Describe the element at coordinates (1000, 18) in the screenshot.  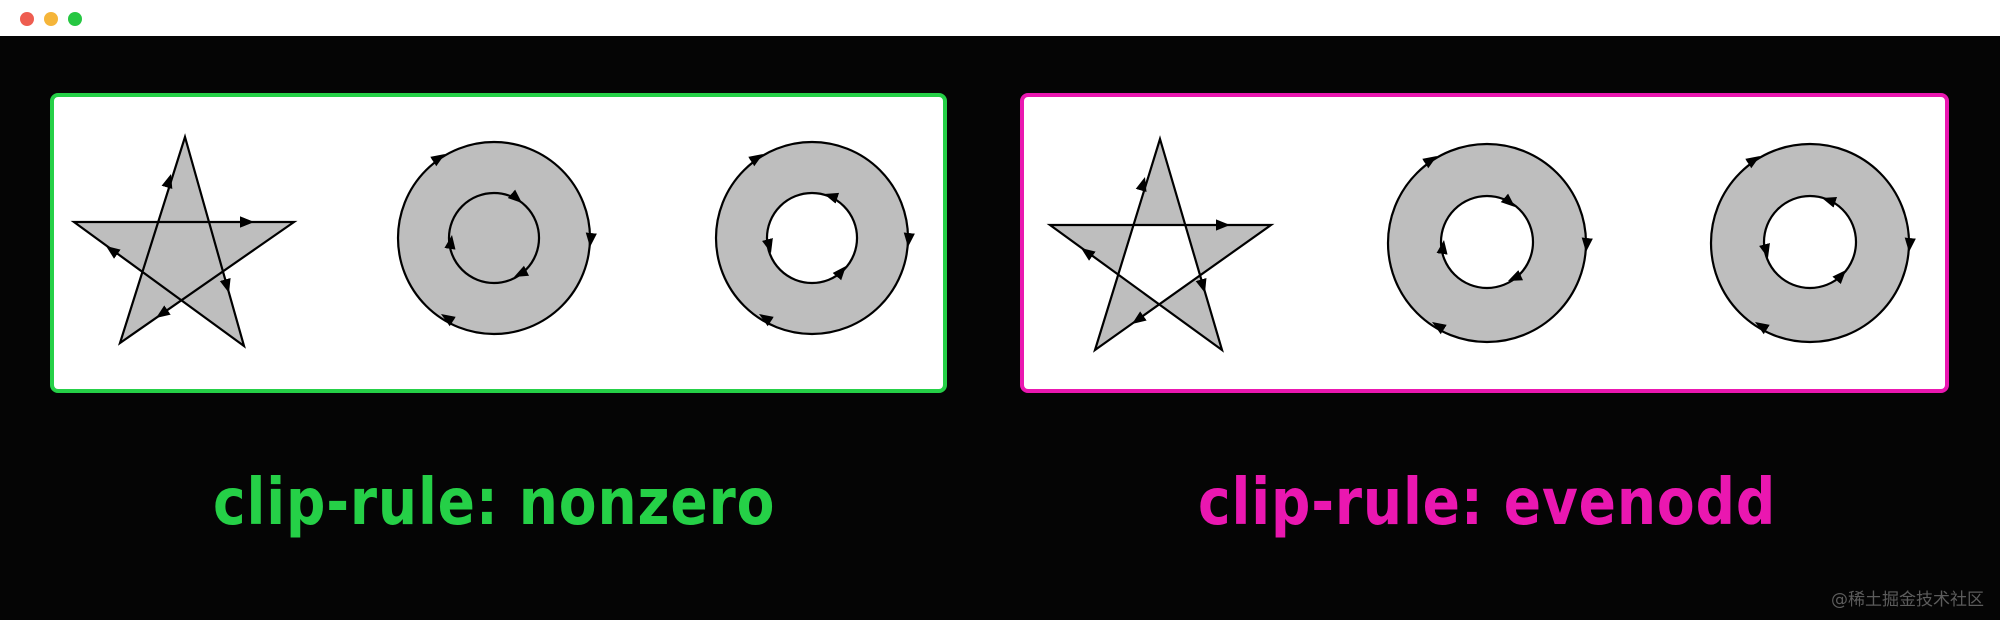
I see `window-titlebar` at that location.